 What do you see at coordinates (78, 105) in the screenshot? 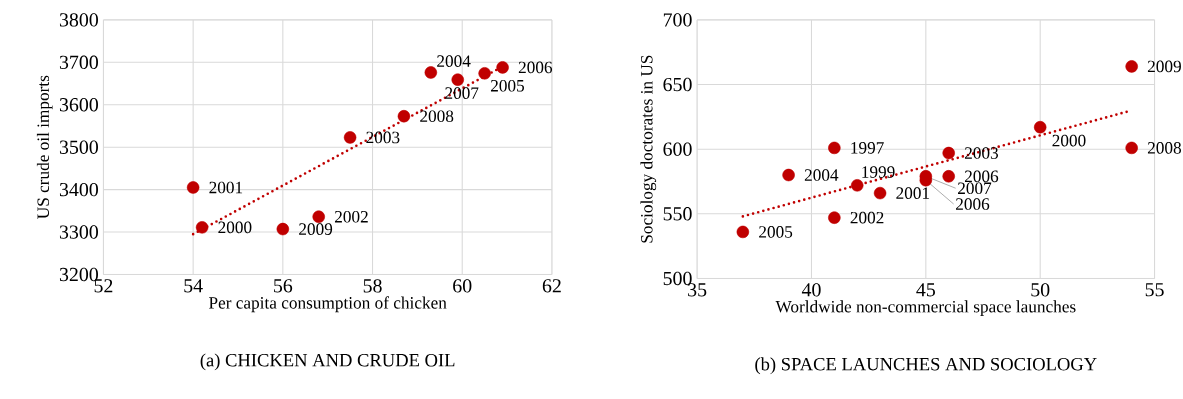
I see `y-tick-label: 3600` at bounding box center [78, 105].